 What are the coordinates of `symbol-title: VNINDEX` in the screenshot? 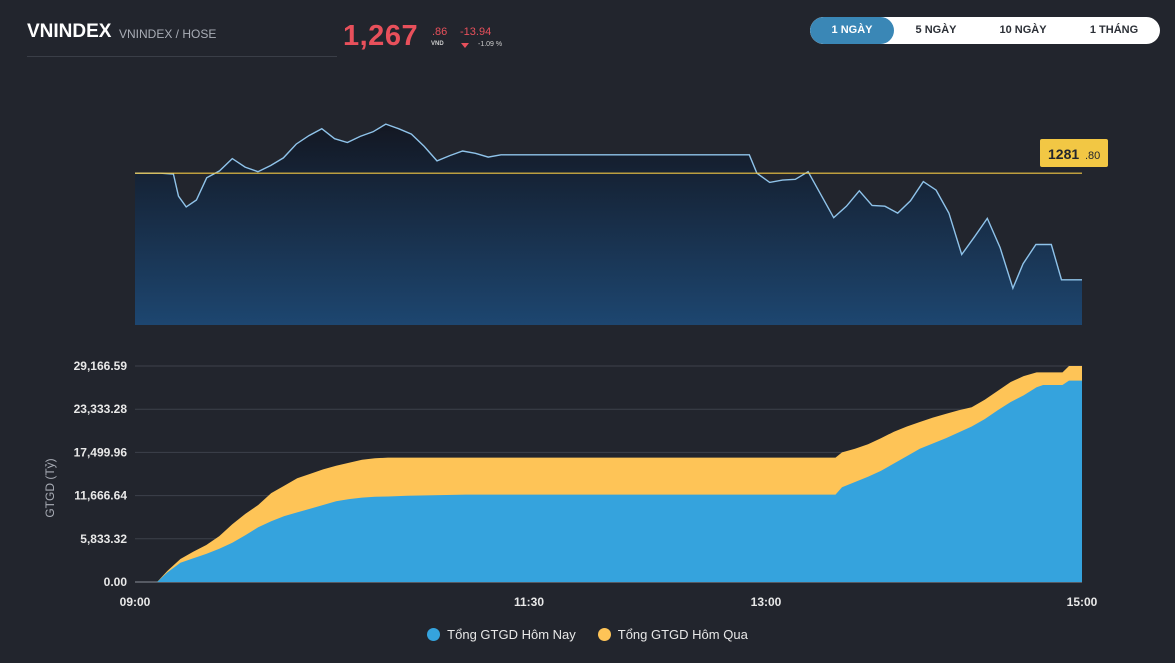 It's located at (69, 31).